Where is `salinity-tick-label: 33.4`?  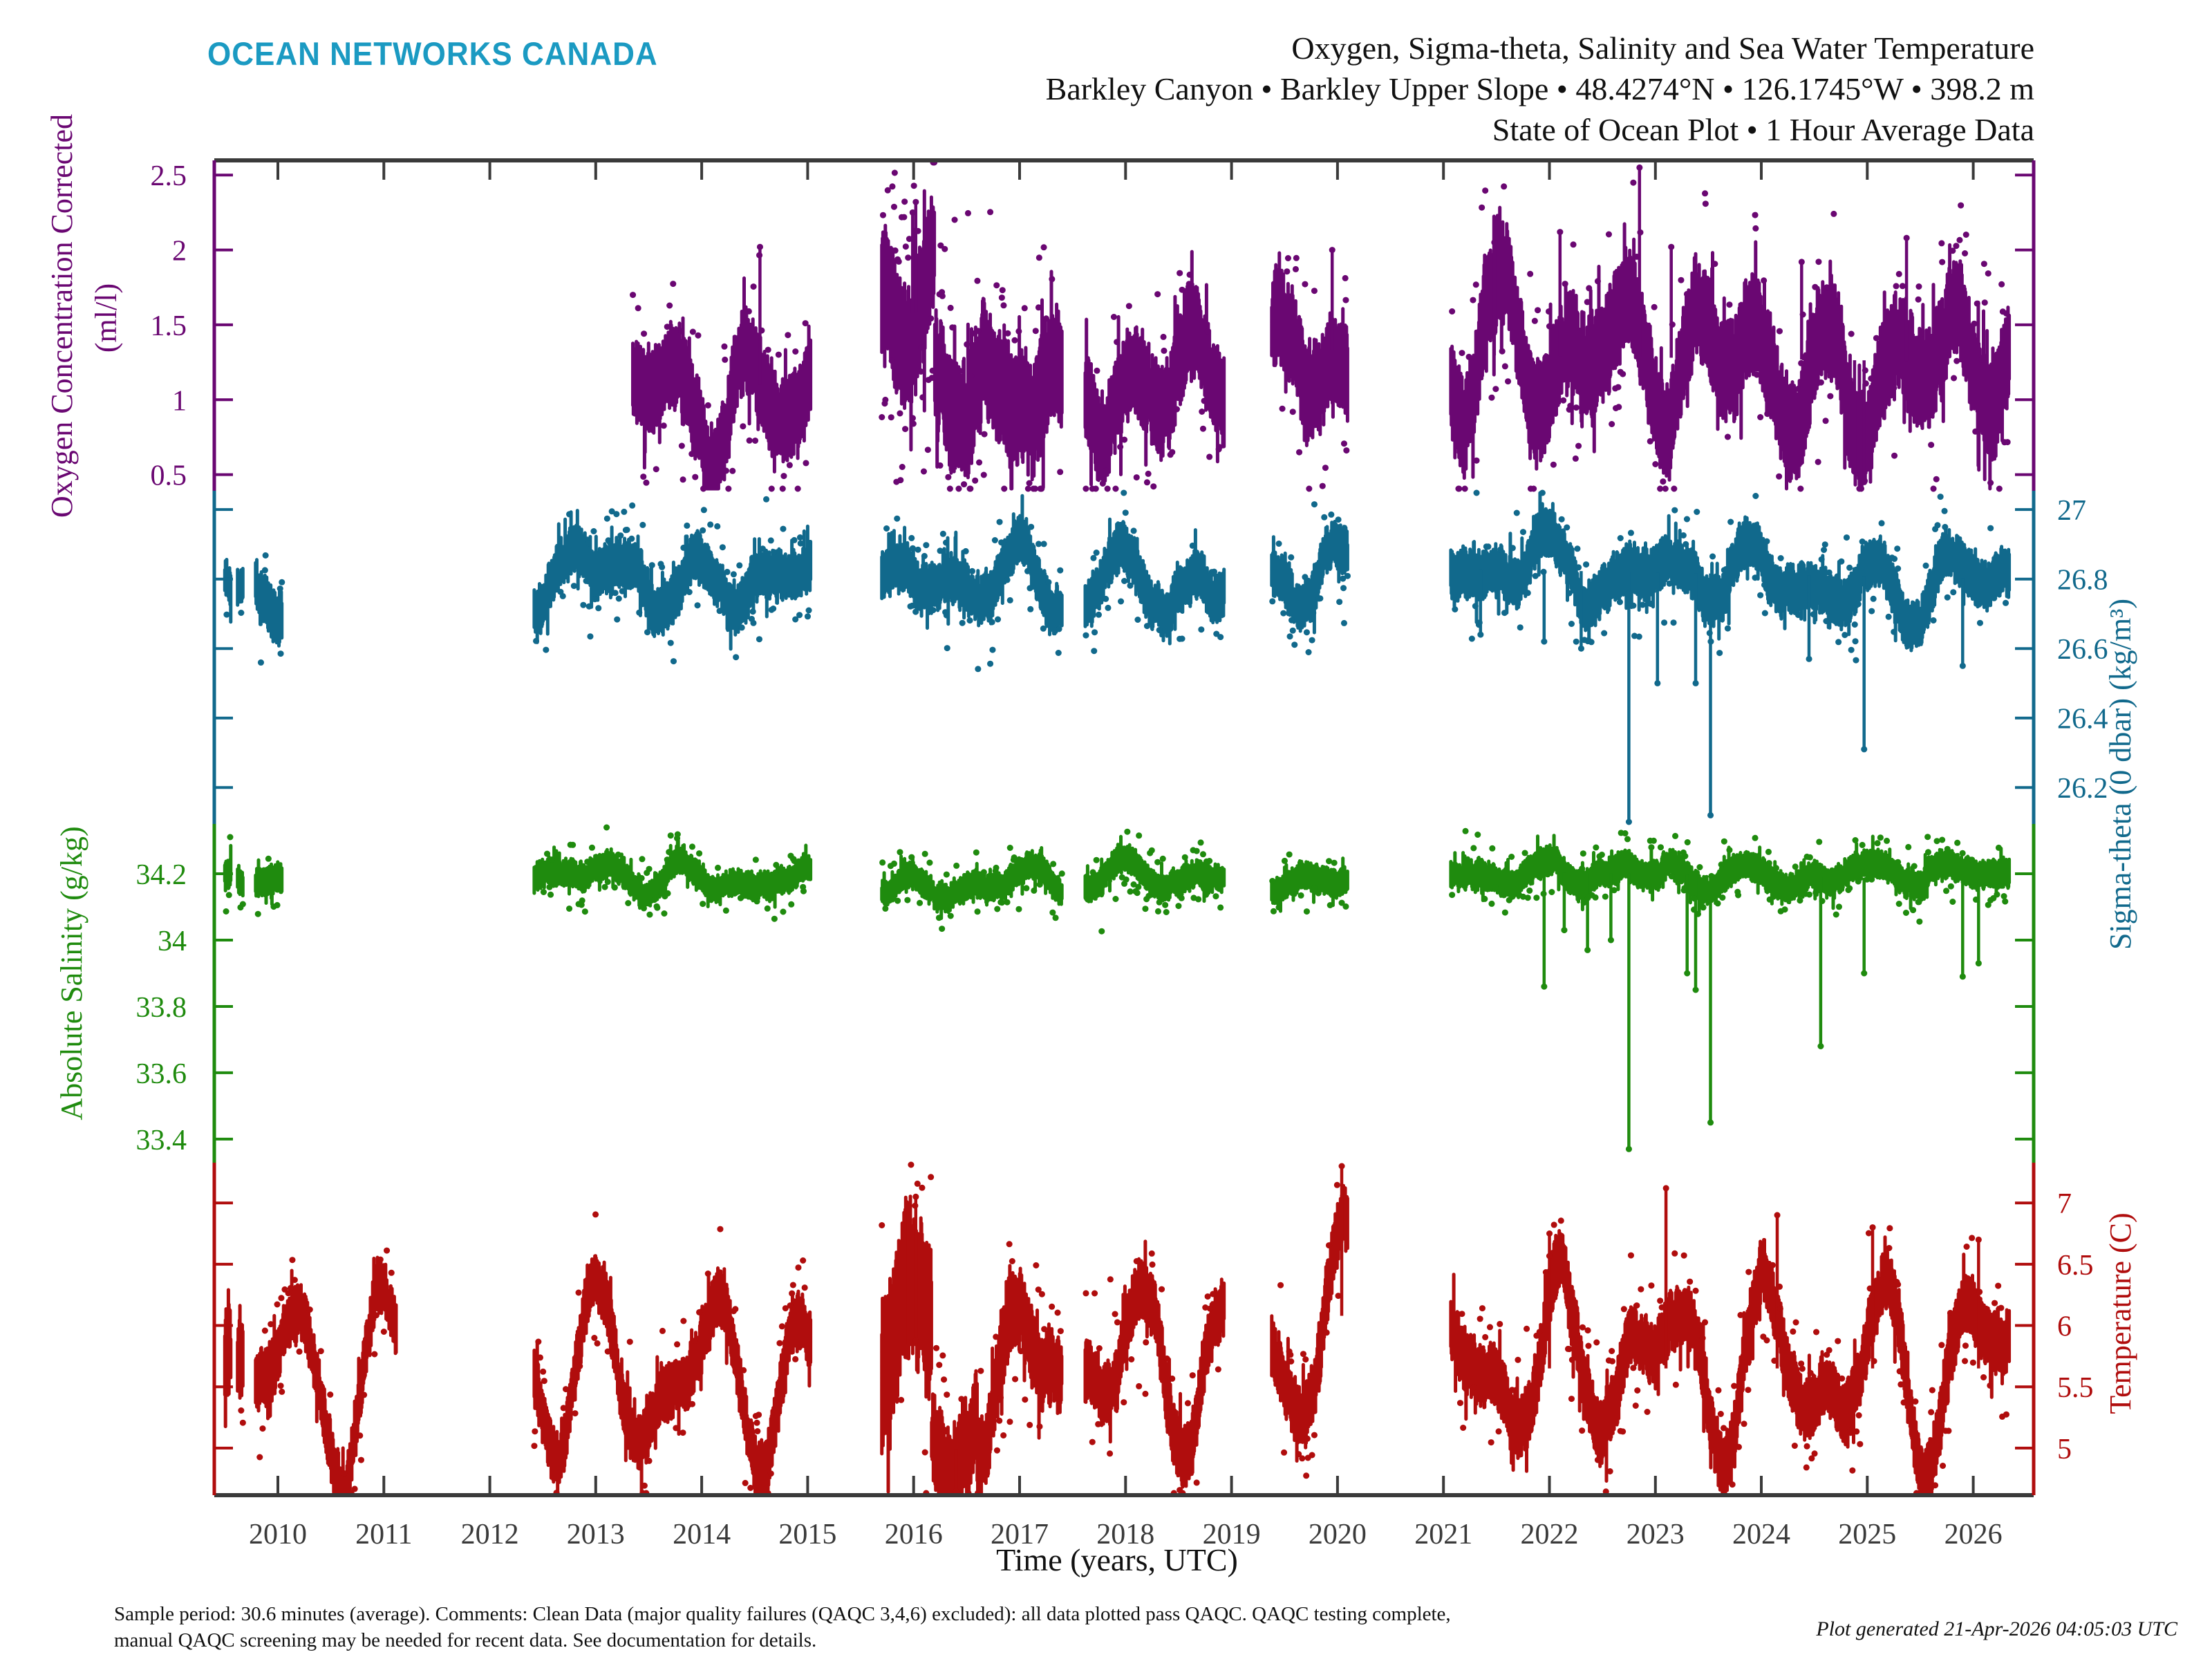
salinity-tick-label: 33.4 is located at coordinates (162, 1140).